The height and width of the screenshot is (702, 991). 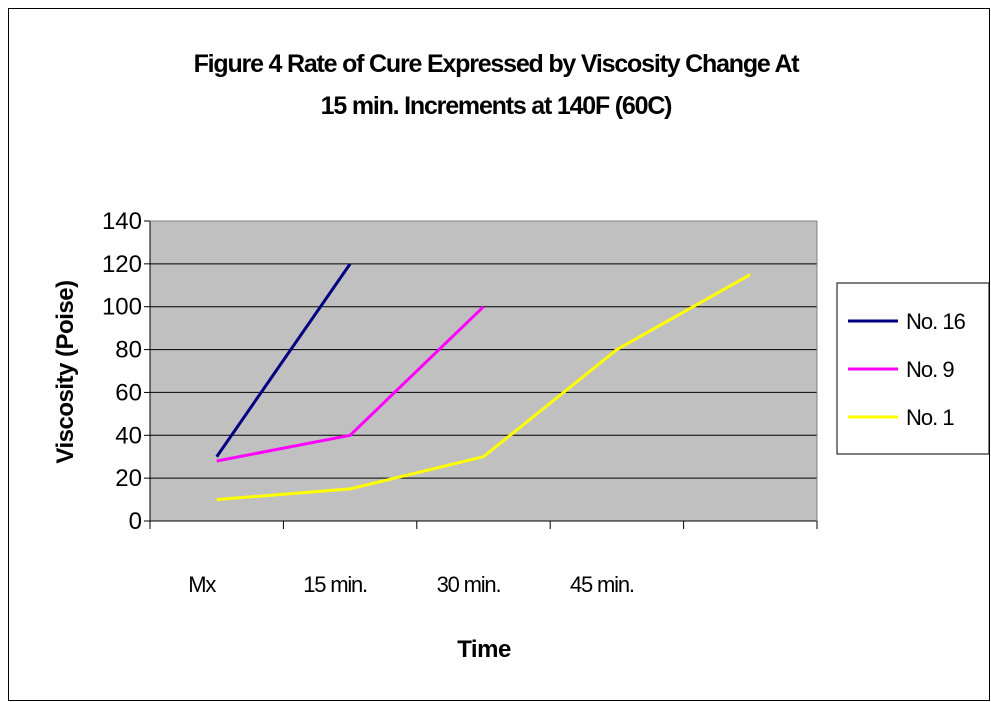 What do you see at coordinates (469, 584) in the screenshot?
I see `x-tick-label: 30 min.` at bounding box center [469, 584].